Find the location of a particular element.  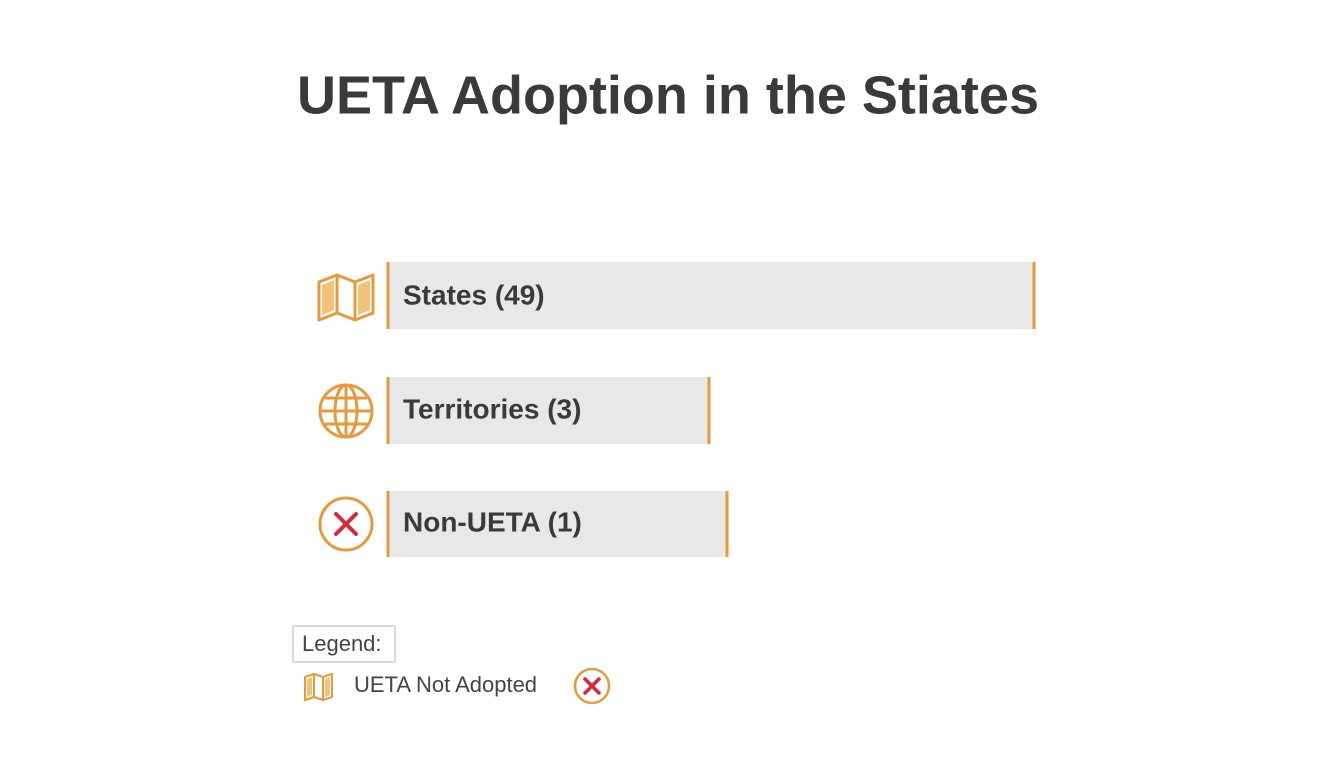

globe-icon is located at coordinates (346, 411).